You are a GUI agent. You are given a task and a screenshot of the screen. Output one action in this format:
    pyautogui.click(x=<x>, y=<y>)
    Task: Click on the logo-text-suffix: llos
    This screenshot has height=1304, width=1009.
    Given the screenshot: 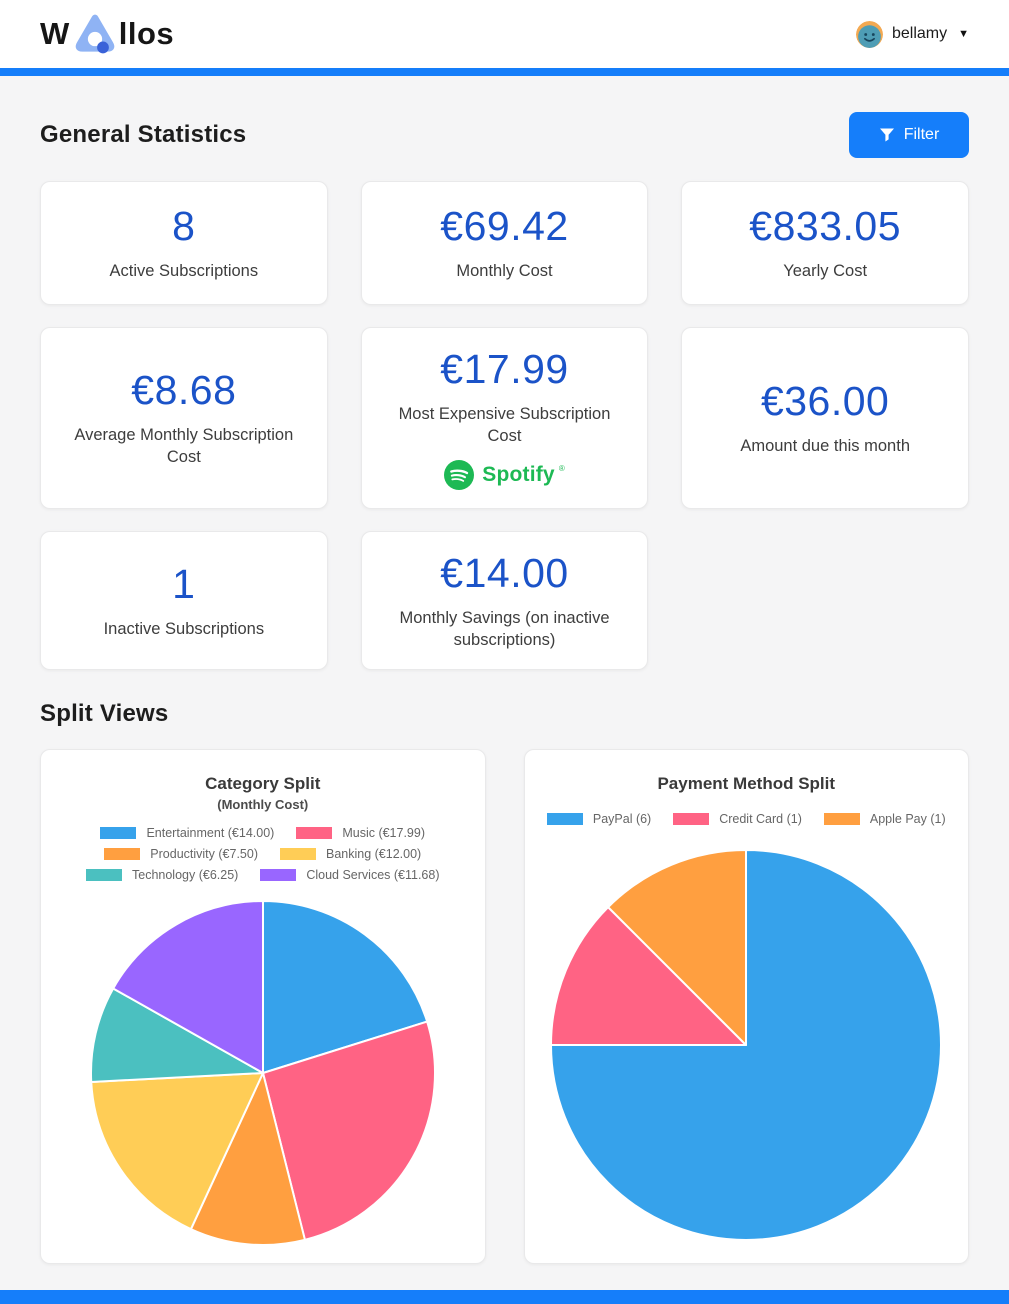 What is the action you would take?
    pyautogui.click(x=146, y=33)
    